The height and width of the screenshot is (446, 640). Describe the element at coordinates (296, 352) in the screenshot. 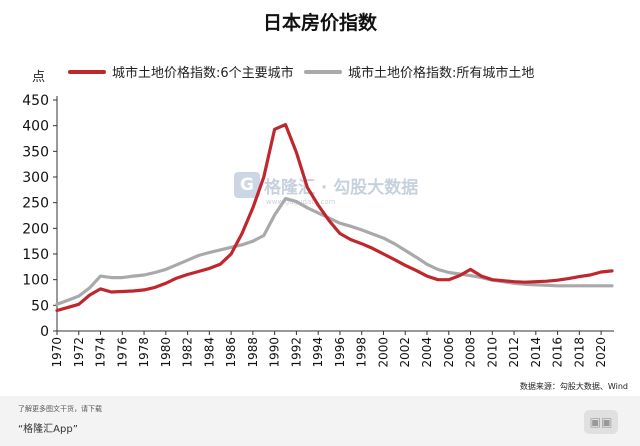

I see `x-tick-label: 1992` at that location.